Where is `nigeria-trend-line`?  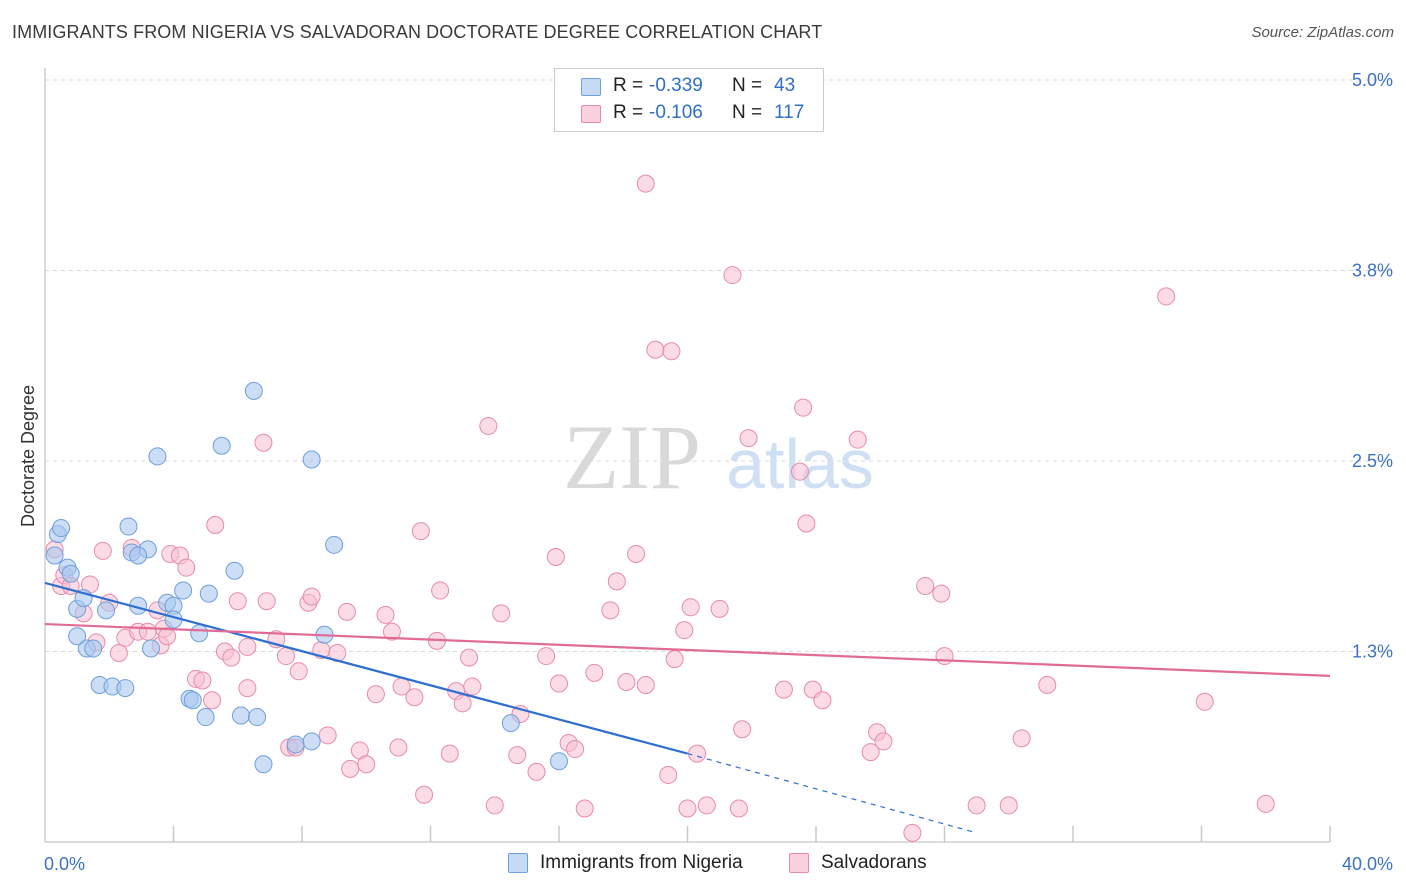 nigeria-trend-line is located at coordinates (366, 668).